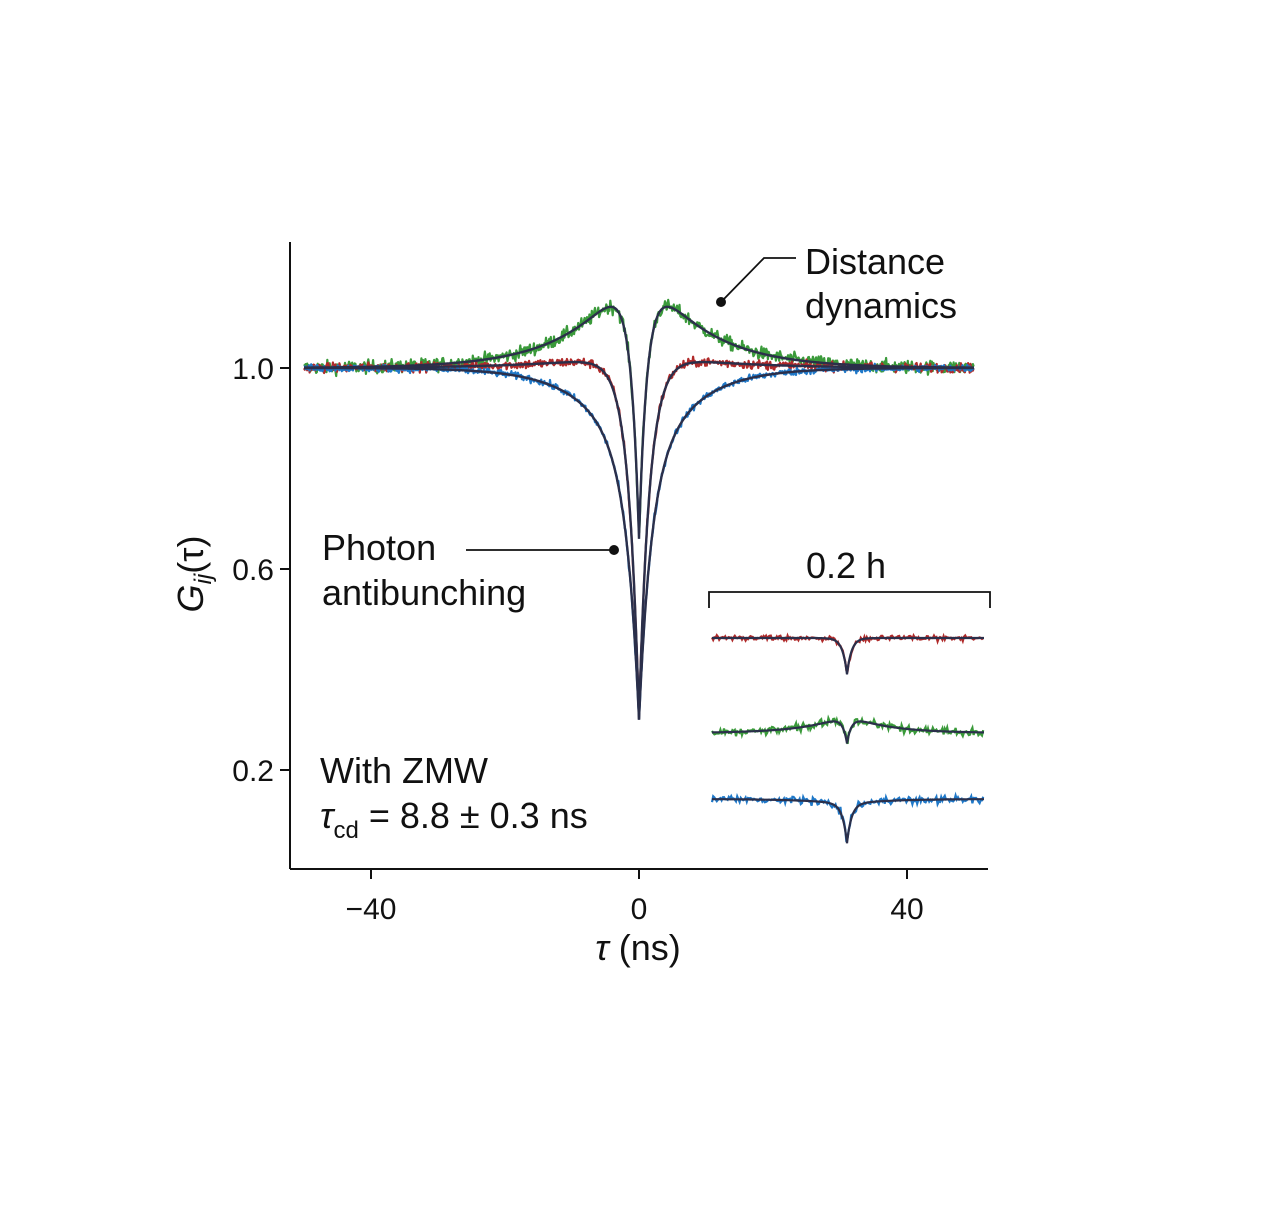 Image resolution: width=1284 pixels, height=1219 pixels. What do you see at coordinates (721, 302) in the screenshot?
I see `distance-leader-dot` at bounding box center [721, 302].